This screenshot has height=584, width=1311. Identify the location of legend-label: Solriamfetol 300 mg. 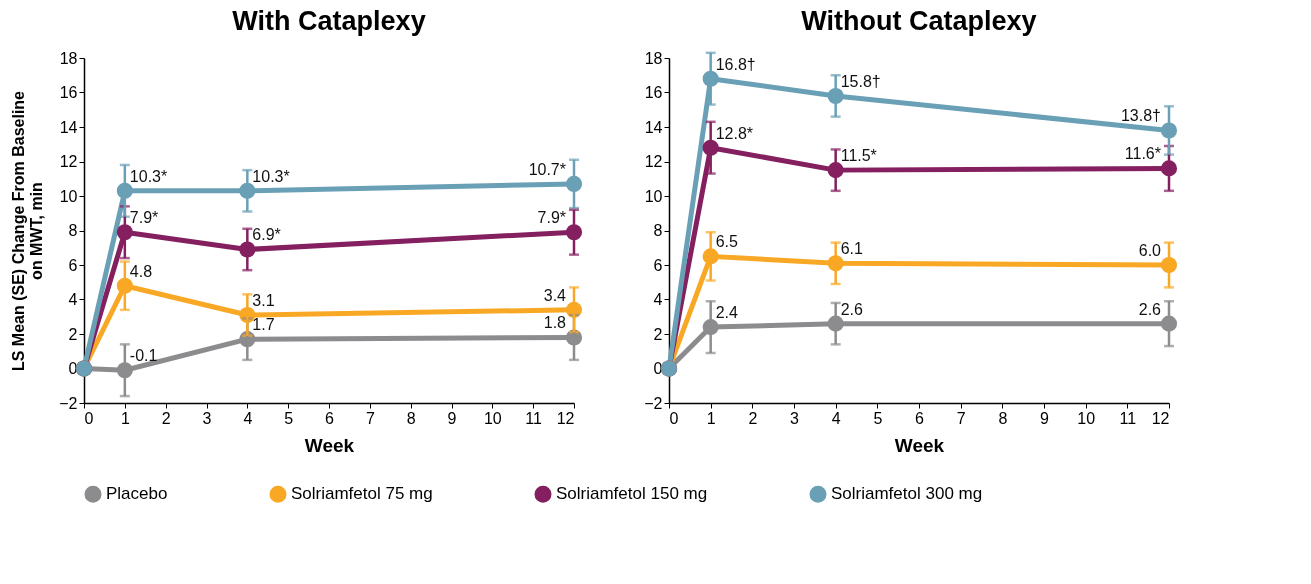
(907, 494).